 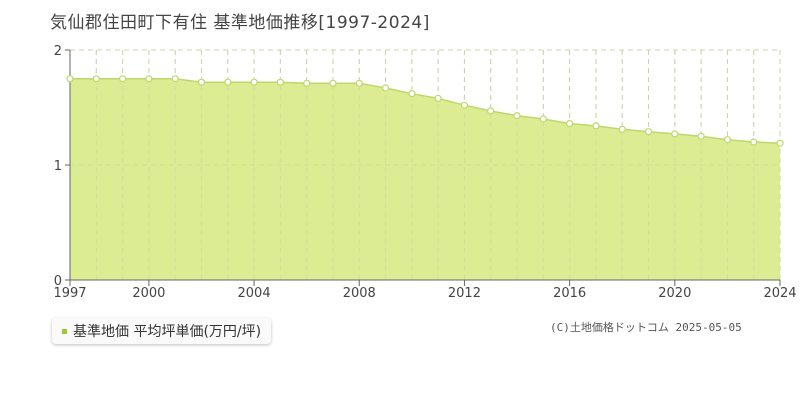 I want to click on y-tick-label: 1, so click(x=58, y=166).